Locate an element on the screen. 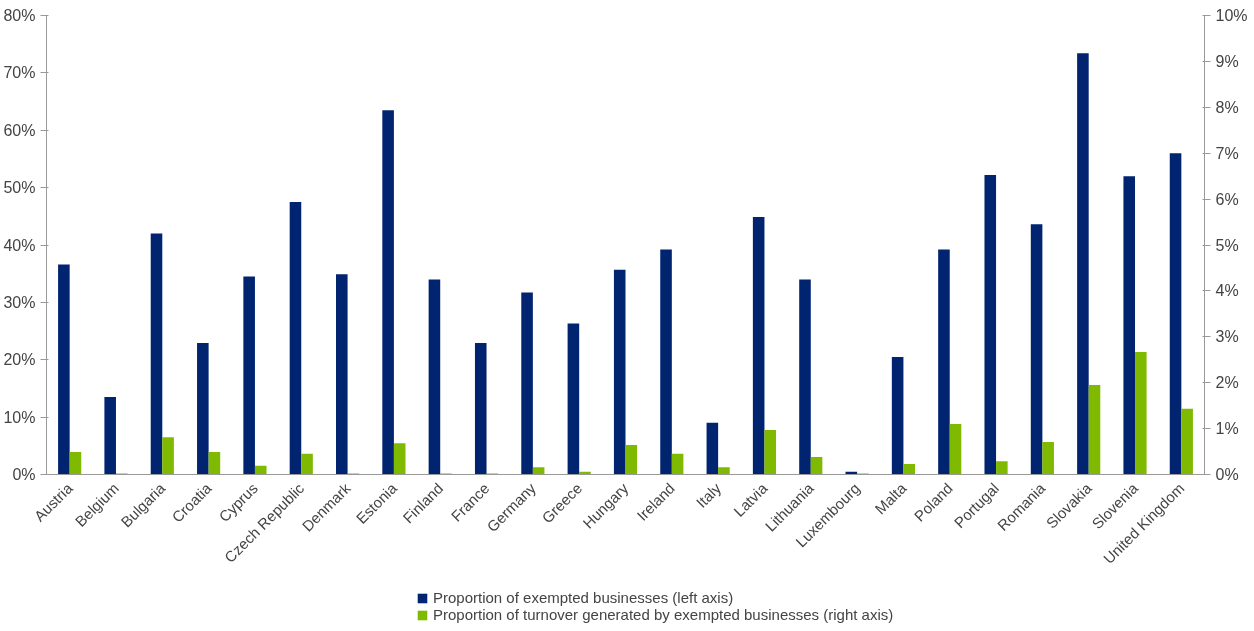 The image size is (1254, 631). y2-tick-label: 9% is located at coordinates (1227, 61).